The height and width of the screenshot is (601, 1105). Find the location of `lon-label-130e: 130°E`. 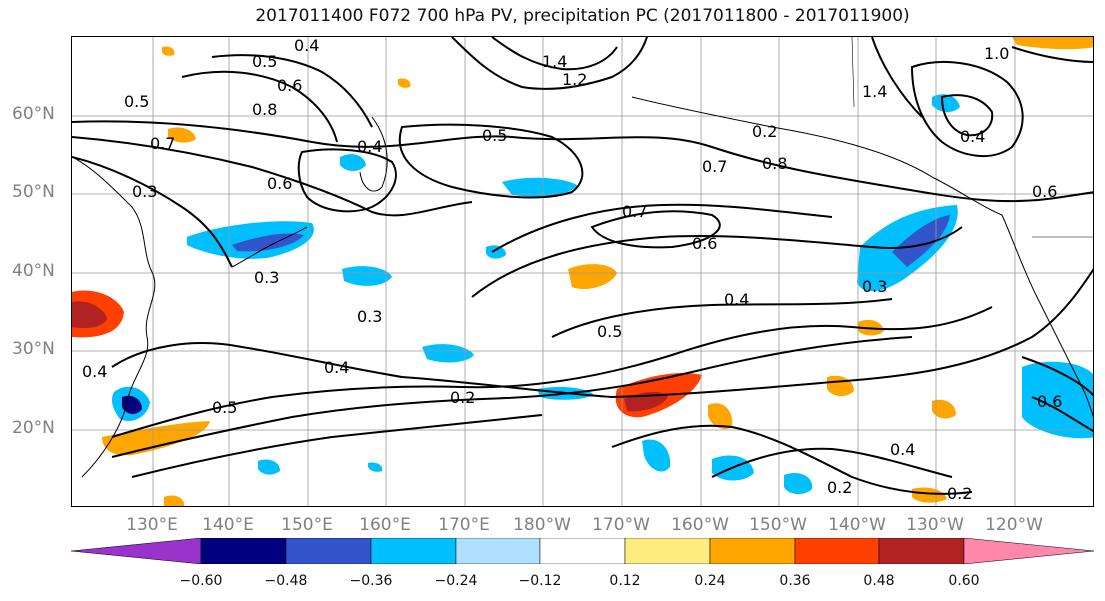

lon-label-130e: 130°E is located at coordinates (152, 525).